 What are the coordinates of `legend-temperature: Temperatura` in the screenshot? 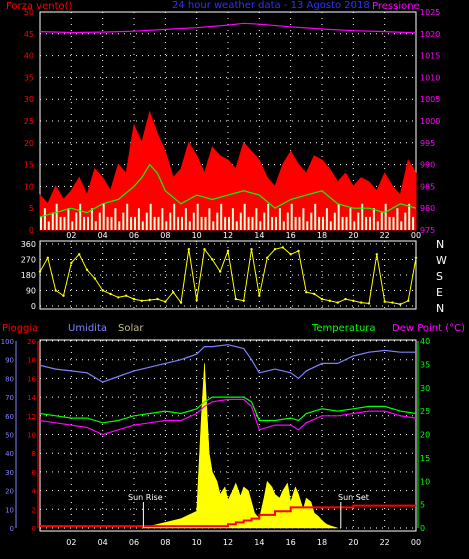 It's located at (343, 328).